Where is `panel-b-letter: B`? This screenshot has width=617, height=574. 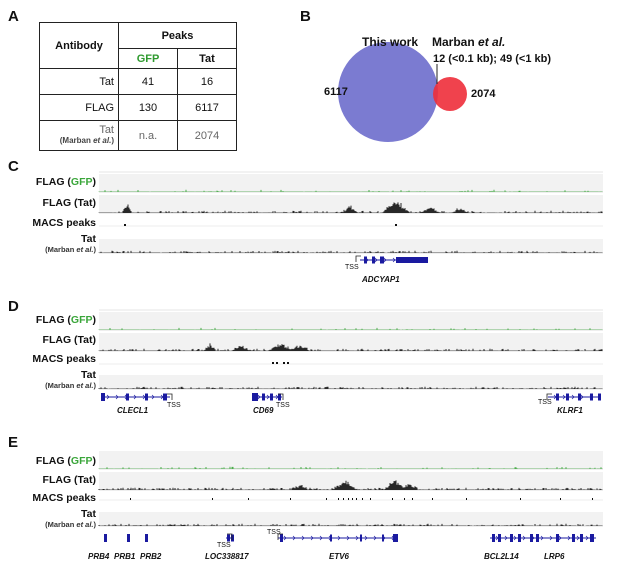
panel-b-letter: B is located at coordinates (305, 16).